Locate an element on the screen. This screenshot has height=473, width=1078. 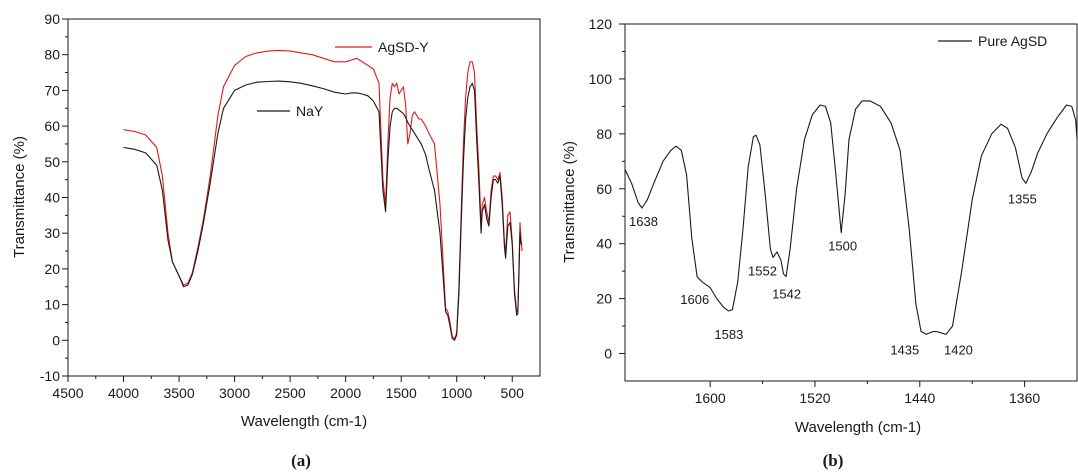
peak-annotation: 1355 is located at coordinates (1022, 198).